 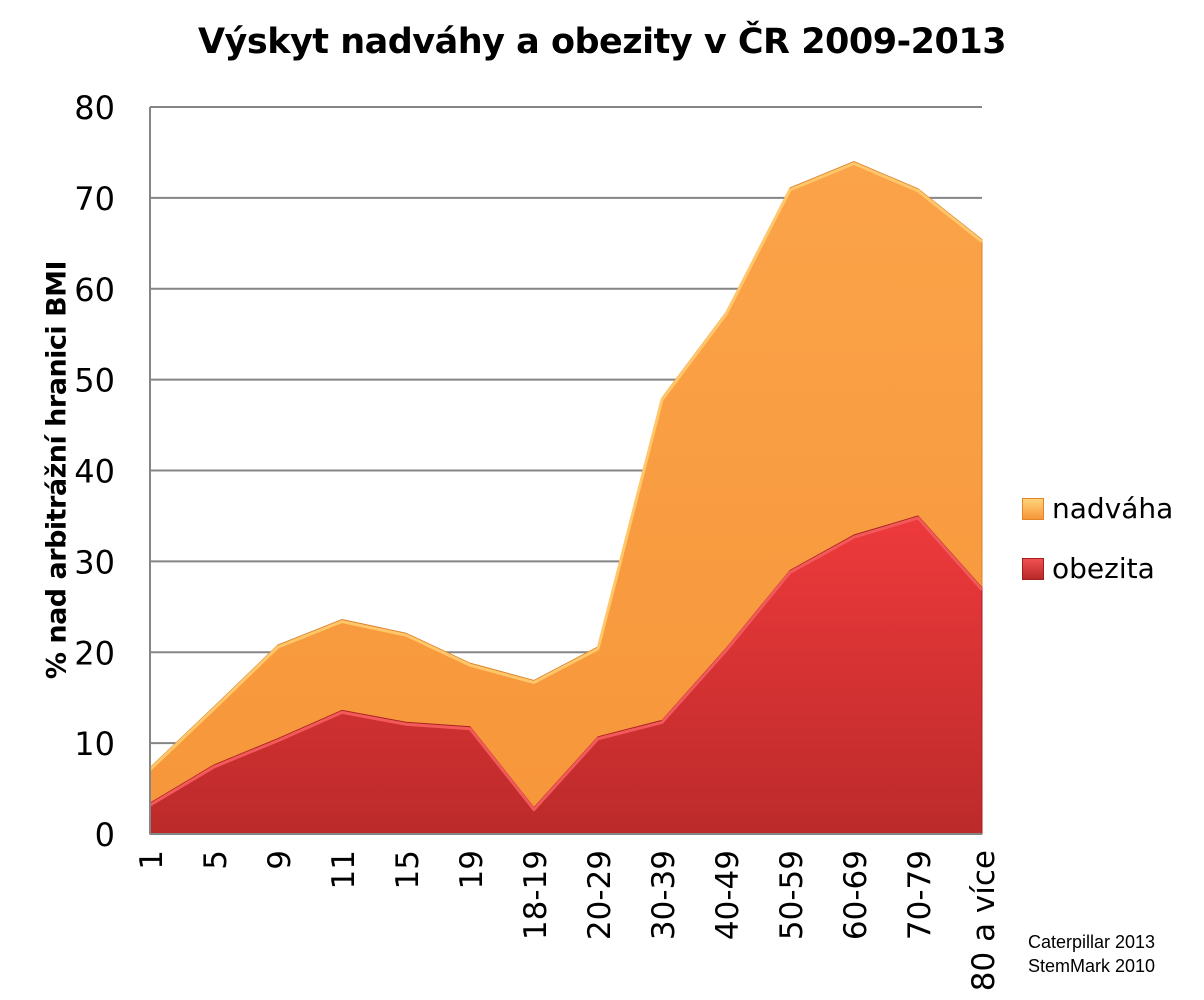 I want to click on legend-item-obezita: obezita, so click(x=1088, y=568).